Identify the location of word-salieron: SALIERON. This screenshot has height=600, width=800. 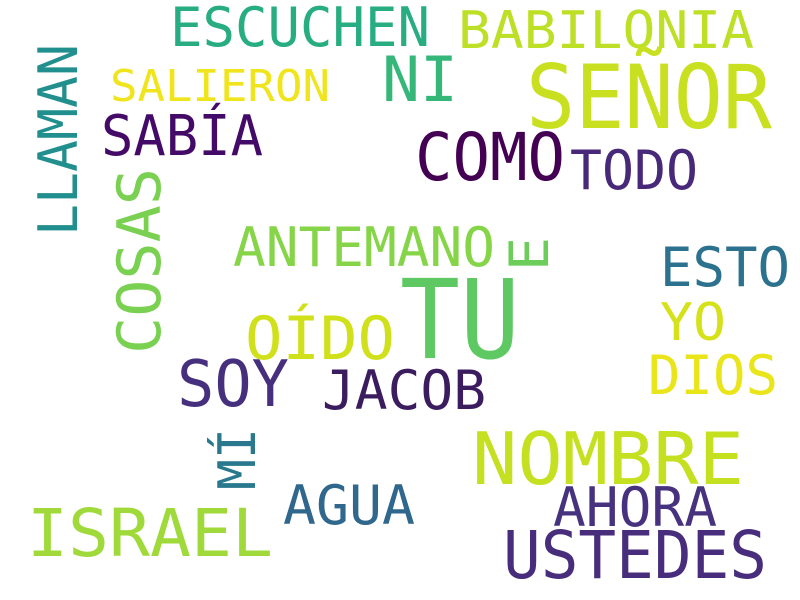
(220, 86).